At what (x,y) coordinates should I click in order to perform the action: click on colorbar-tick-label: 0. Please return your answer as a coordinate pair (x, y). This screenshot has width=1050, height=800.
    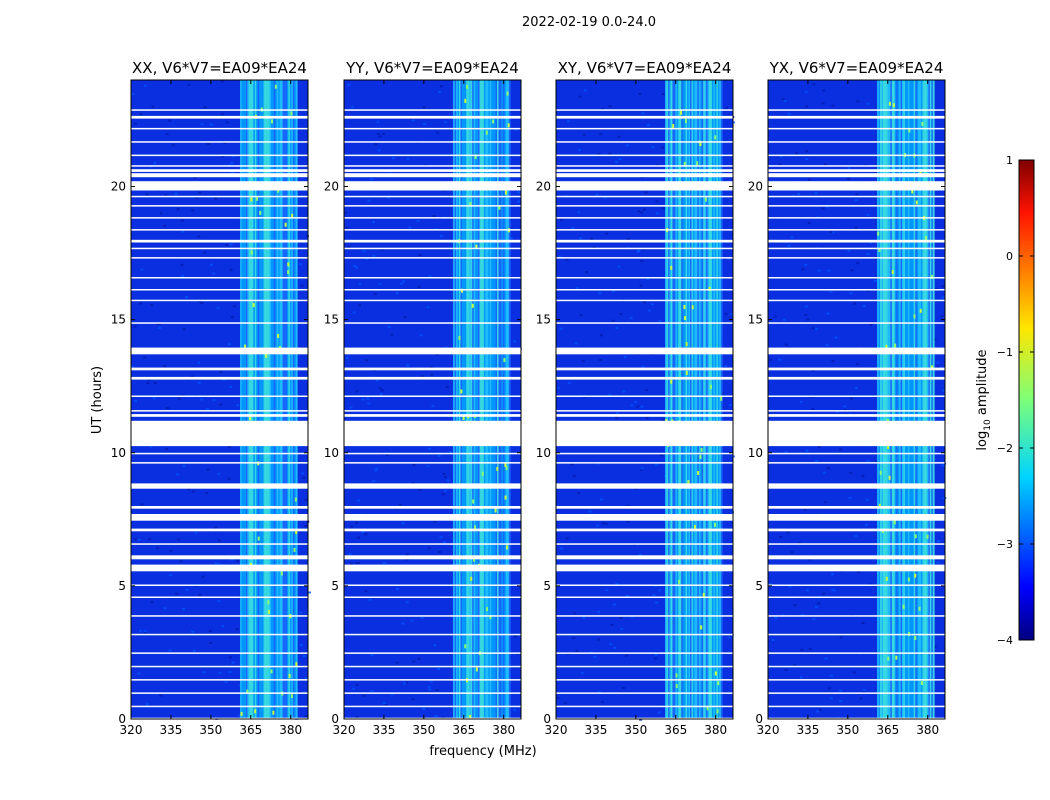
    Looking at the image, I should click on (1009, 256).